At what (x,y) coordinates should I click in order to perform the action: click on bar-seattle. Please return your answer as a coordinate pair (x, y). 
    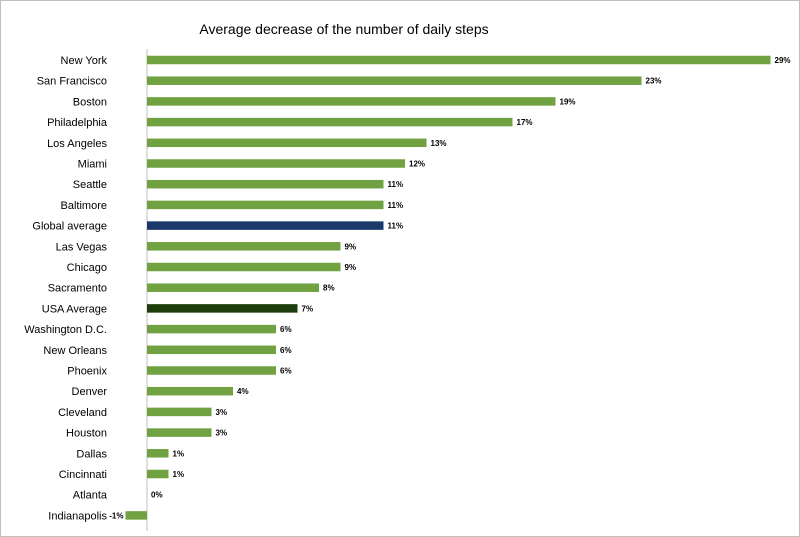
    Looking at the image, I should click on (265, 184).